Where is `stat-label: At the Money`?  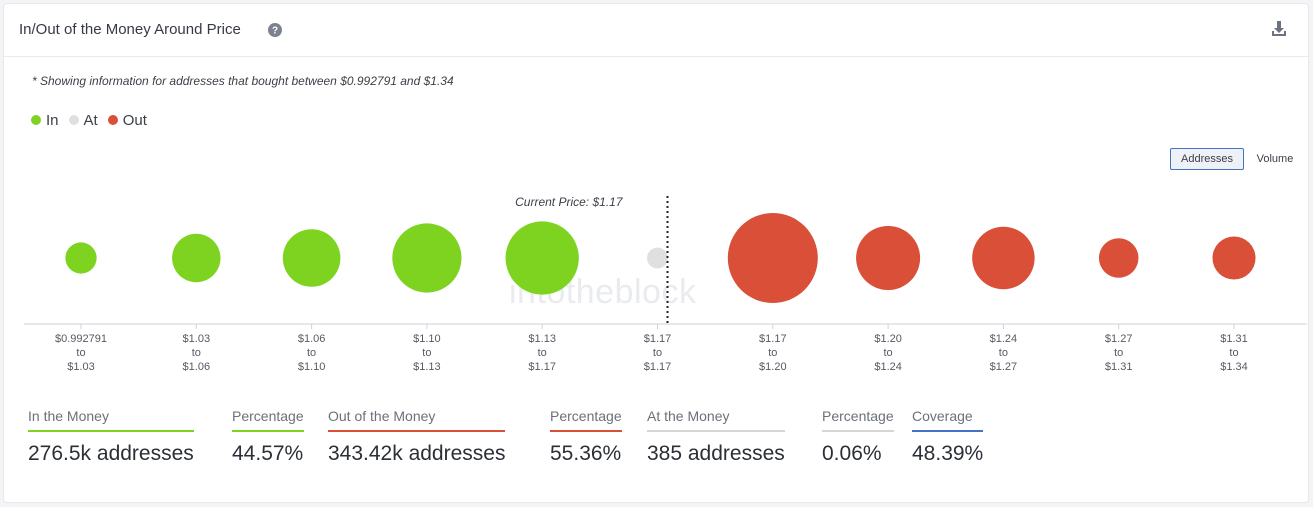
stat-label: At the Money is located at coordinates (716, 420).